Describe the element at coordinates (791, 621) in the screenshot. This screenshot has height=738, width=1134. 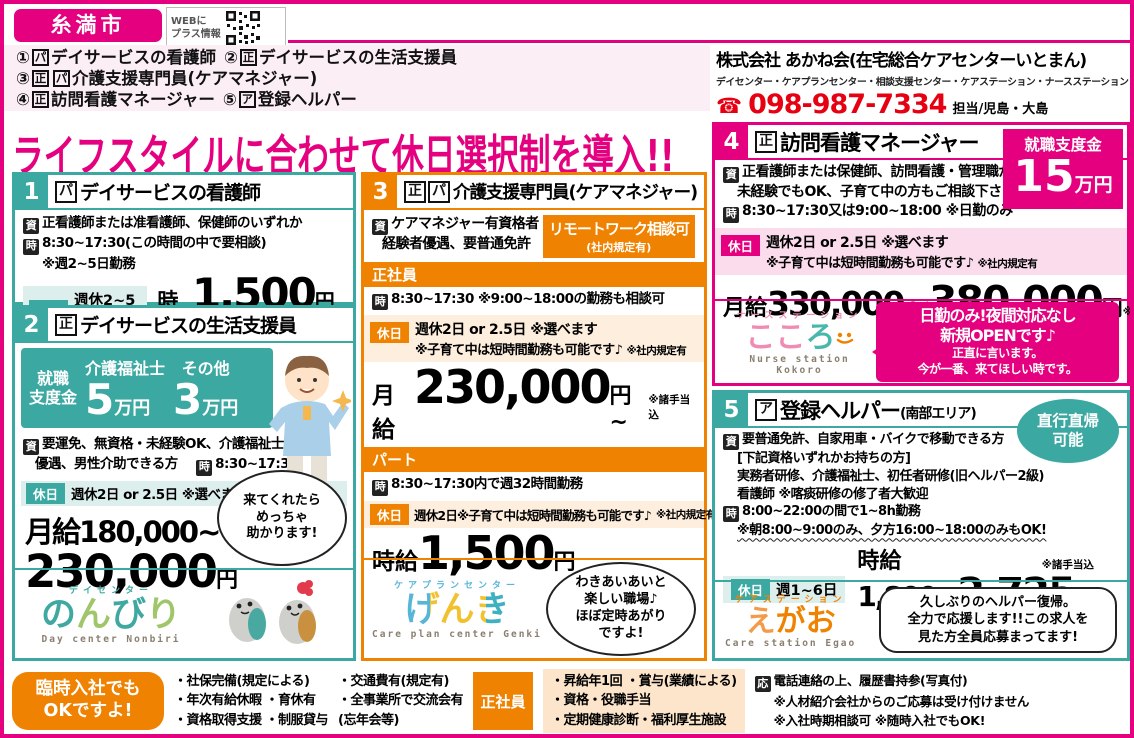
I see `egao-logo: ケアステーション えがお Care station Egao` at that location.